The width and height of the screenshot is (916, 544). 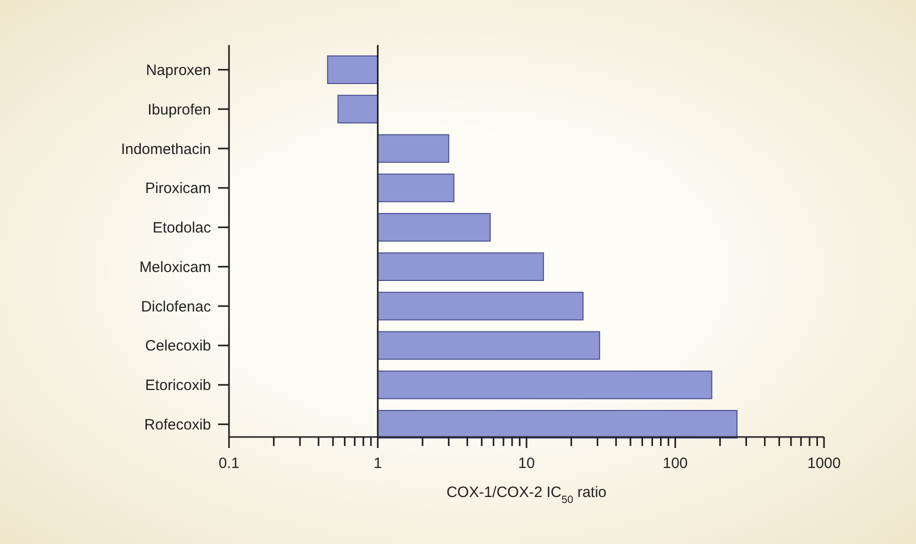 What do you see at coordinates (165, 149) in the screenshot?
I see `y-tick-label: Indomethacin` at bounding box center [165, 149].